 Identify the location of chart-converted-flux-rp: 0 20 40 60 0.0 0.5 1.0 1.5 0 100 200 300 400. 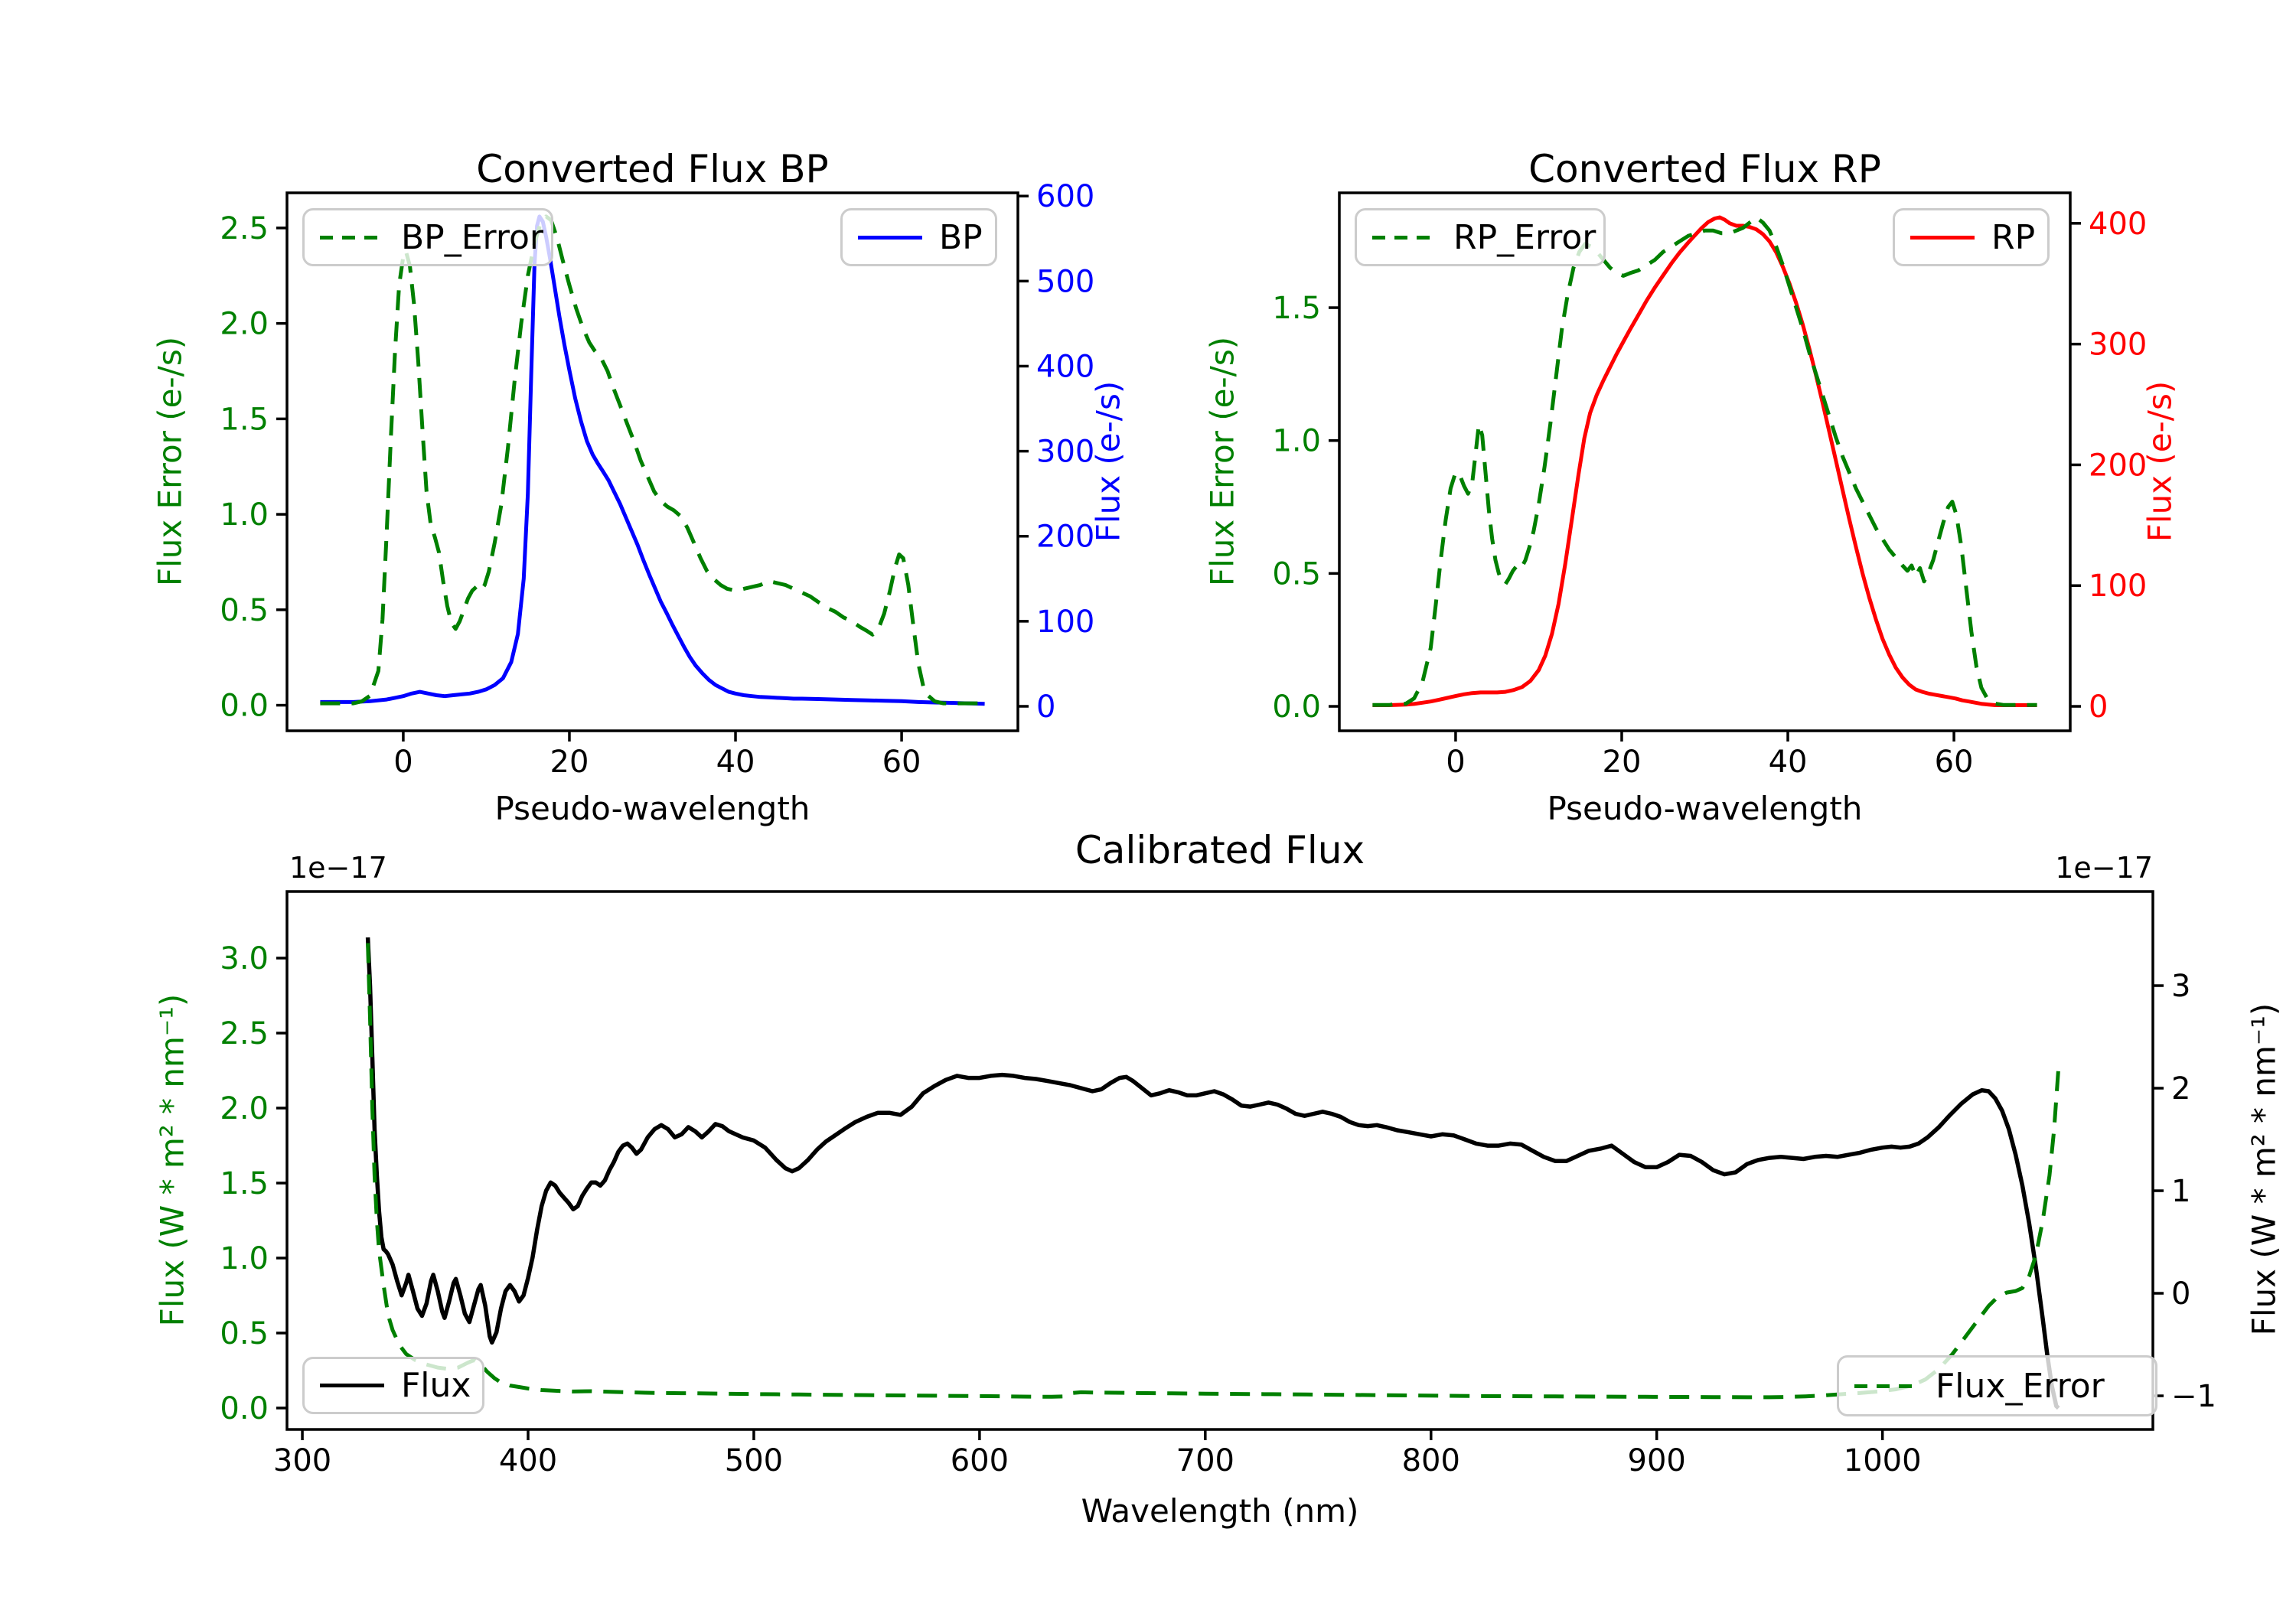
(1709, 485).